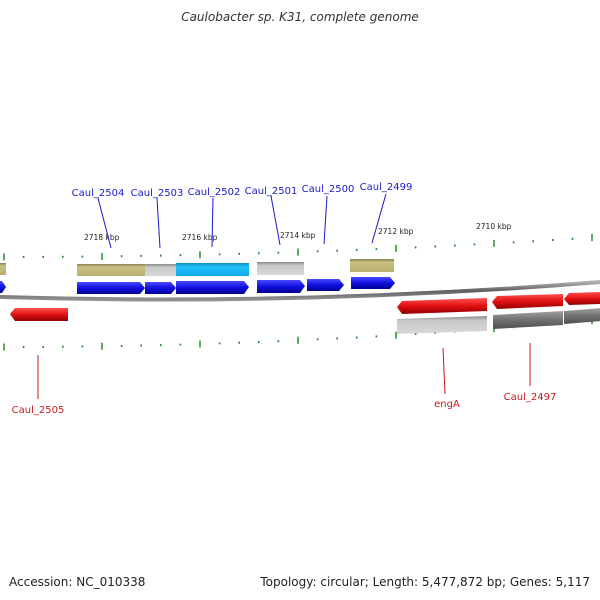  What do you see at coordinates (3, 287) in the screenshot?
I see `gene-arrow-forward-left` at bounding box center [3, 287].